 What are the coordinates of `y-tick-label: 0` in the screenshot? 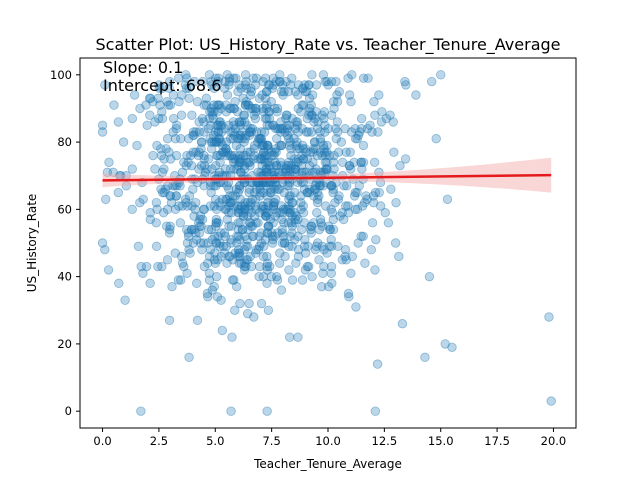 It's located at (68, 411).